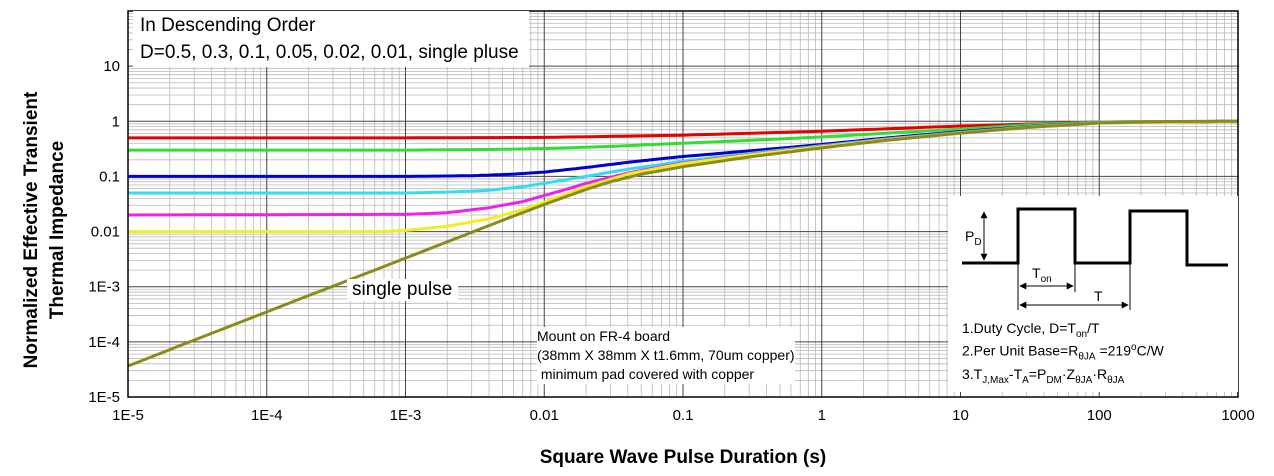 The height and width of the screenshot is (476, 1274). What do you see at coordinates (406, 415) in the screenshot?
I see `x-tick-label: 1E-3` at bounding box center [406, 415].